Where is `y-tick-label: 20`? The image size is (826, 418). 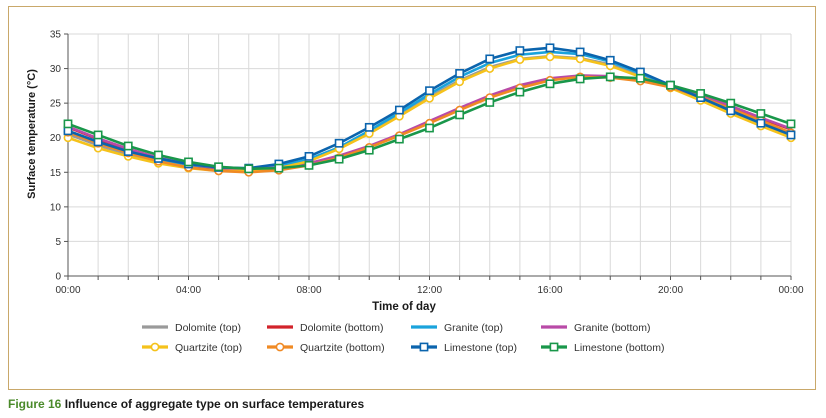 y-tick-label: 20 is located at coordinates (56, 138).